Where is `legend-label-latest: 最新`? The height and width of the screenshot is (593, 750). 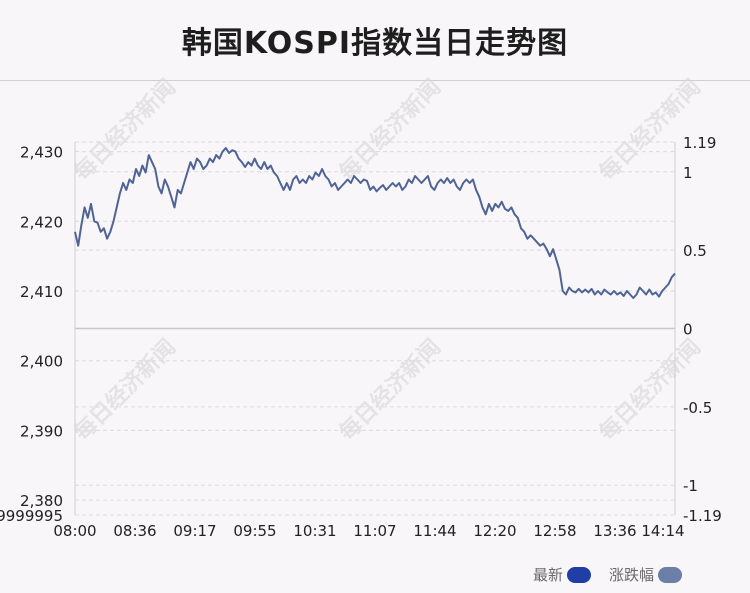 legend-label-latest: 最新 is located at coordinates (548, 575).